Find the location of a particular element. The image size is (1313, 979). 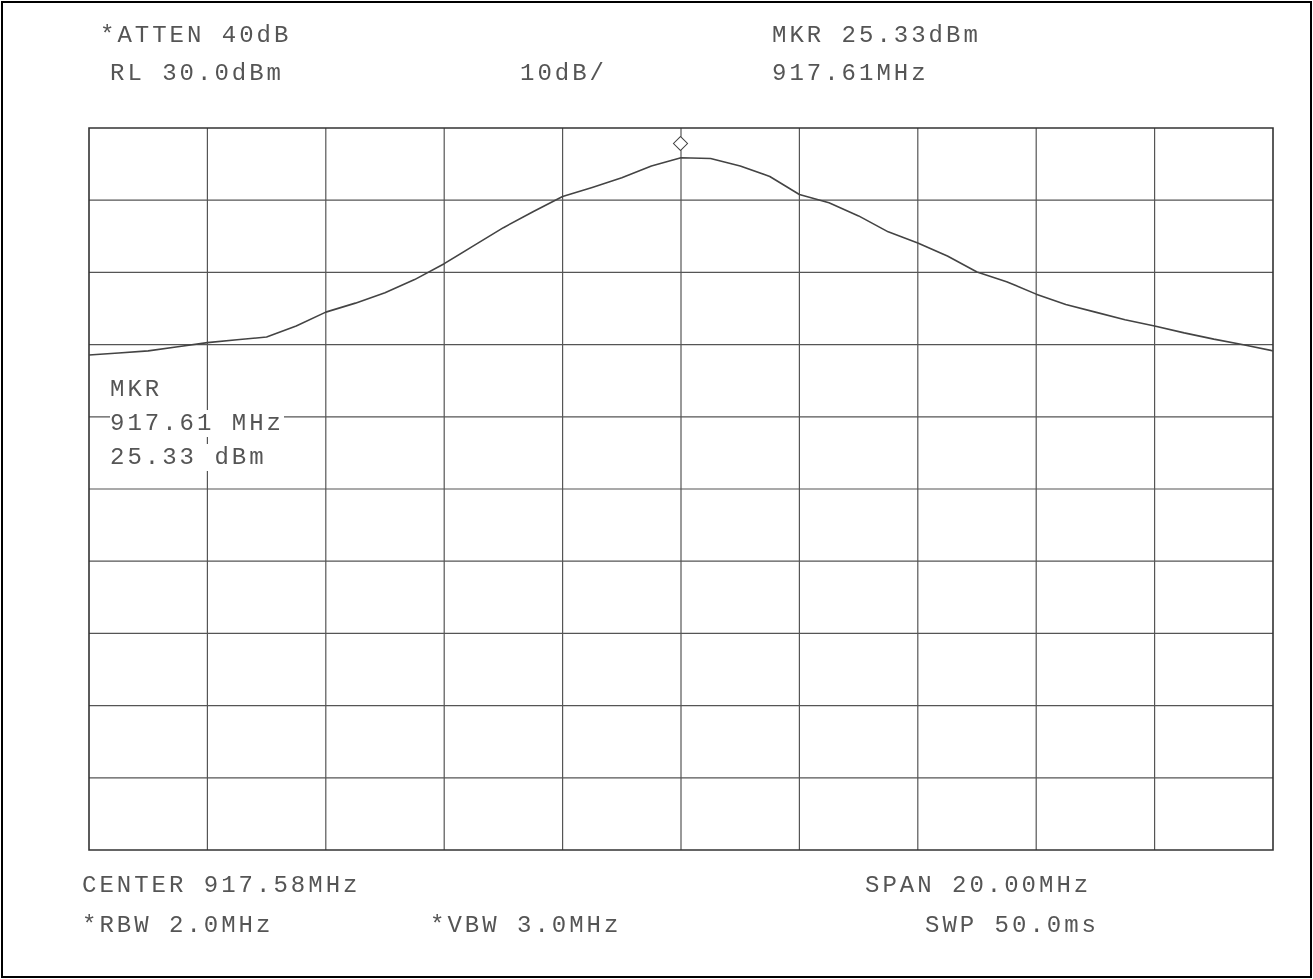

annotation: MKR is located at coordinates (136, 389).